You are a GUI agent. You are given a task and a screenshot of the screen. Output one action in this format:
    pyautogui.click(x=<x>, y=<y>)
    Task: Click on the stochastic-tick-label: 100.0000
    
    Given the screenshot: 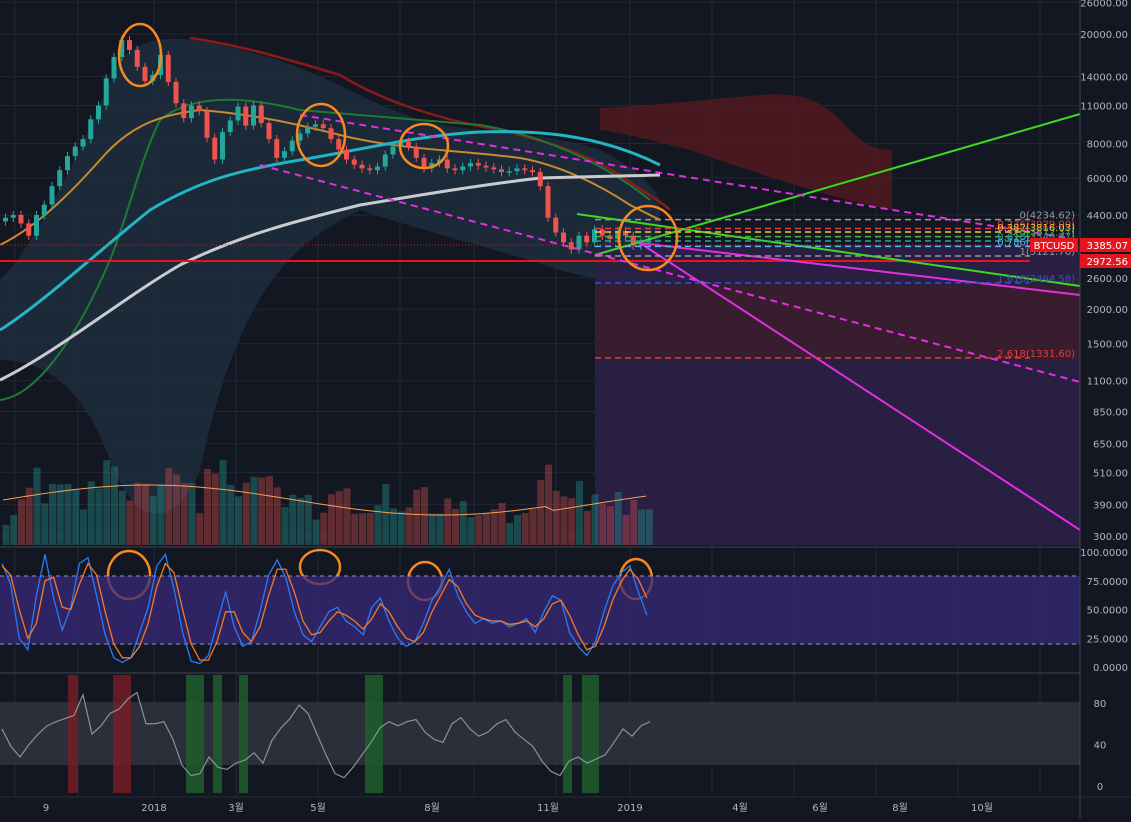 What is the action you would take?
    pyautogui.click(x=1104, y=553)
    